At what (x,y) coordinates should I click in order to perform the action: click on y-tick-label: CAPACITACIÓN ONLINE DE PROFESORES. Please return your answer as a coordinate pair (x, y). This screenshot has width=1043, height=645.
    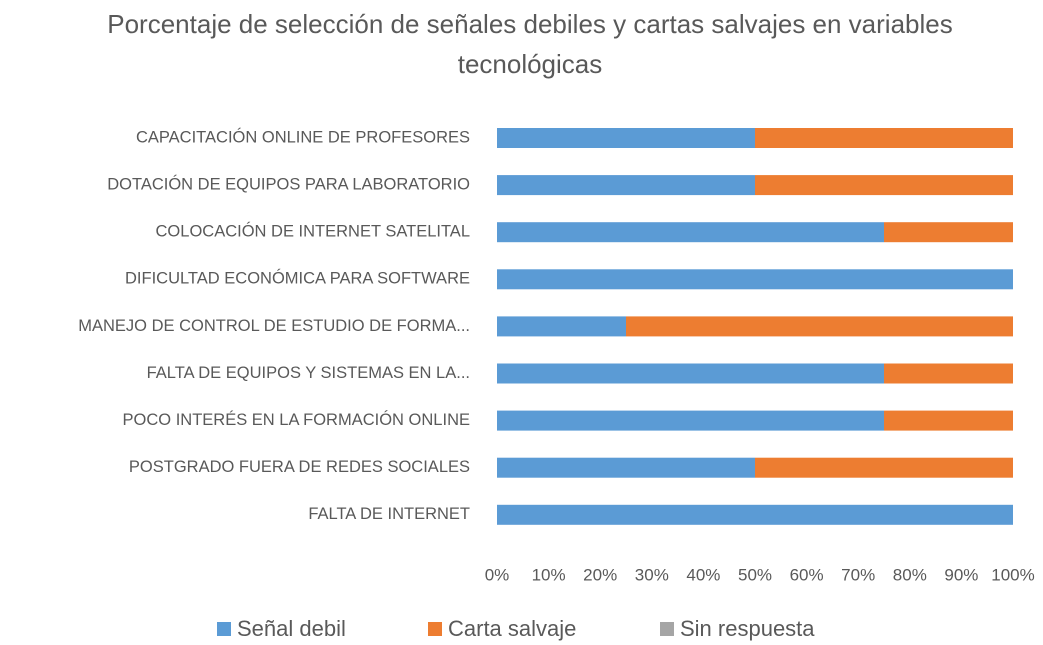
    Looking at the image, I should click on (303, 136).